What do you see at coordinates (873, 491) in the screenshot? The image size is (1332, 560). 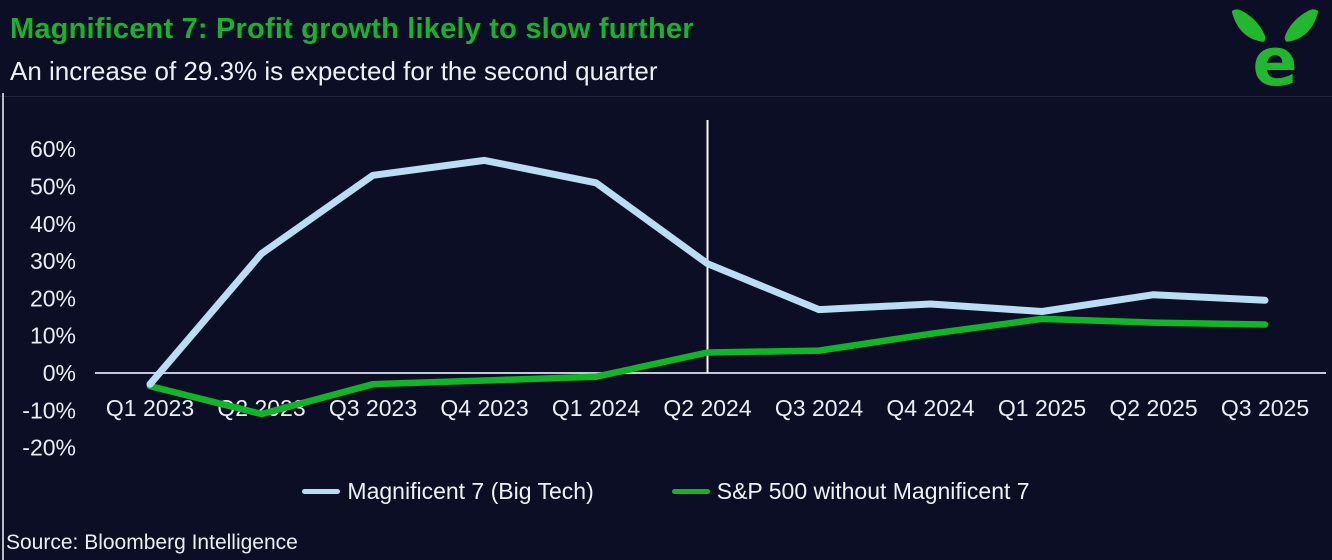 I see `legend-label-sp500-ex-mag7: S&P 500 without Magnificent 7` at bounding box center [873, 491].